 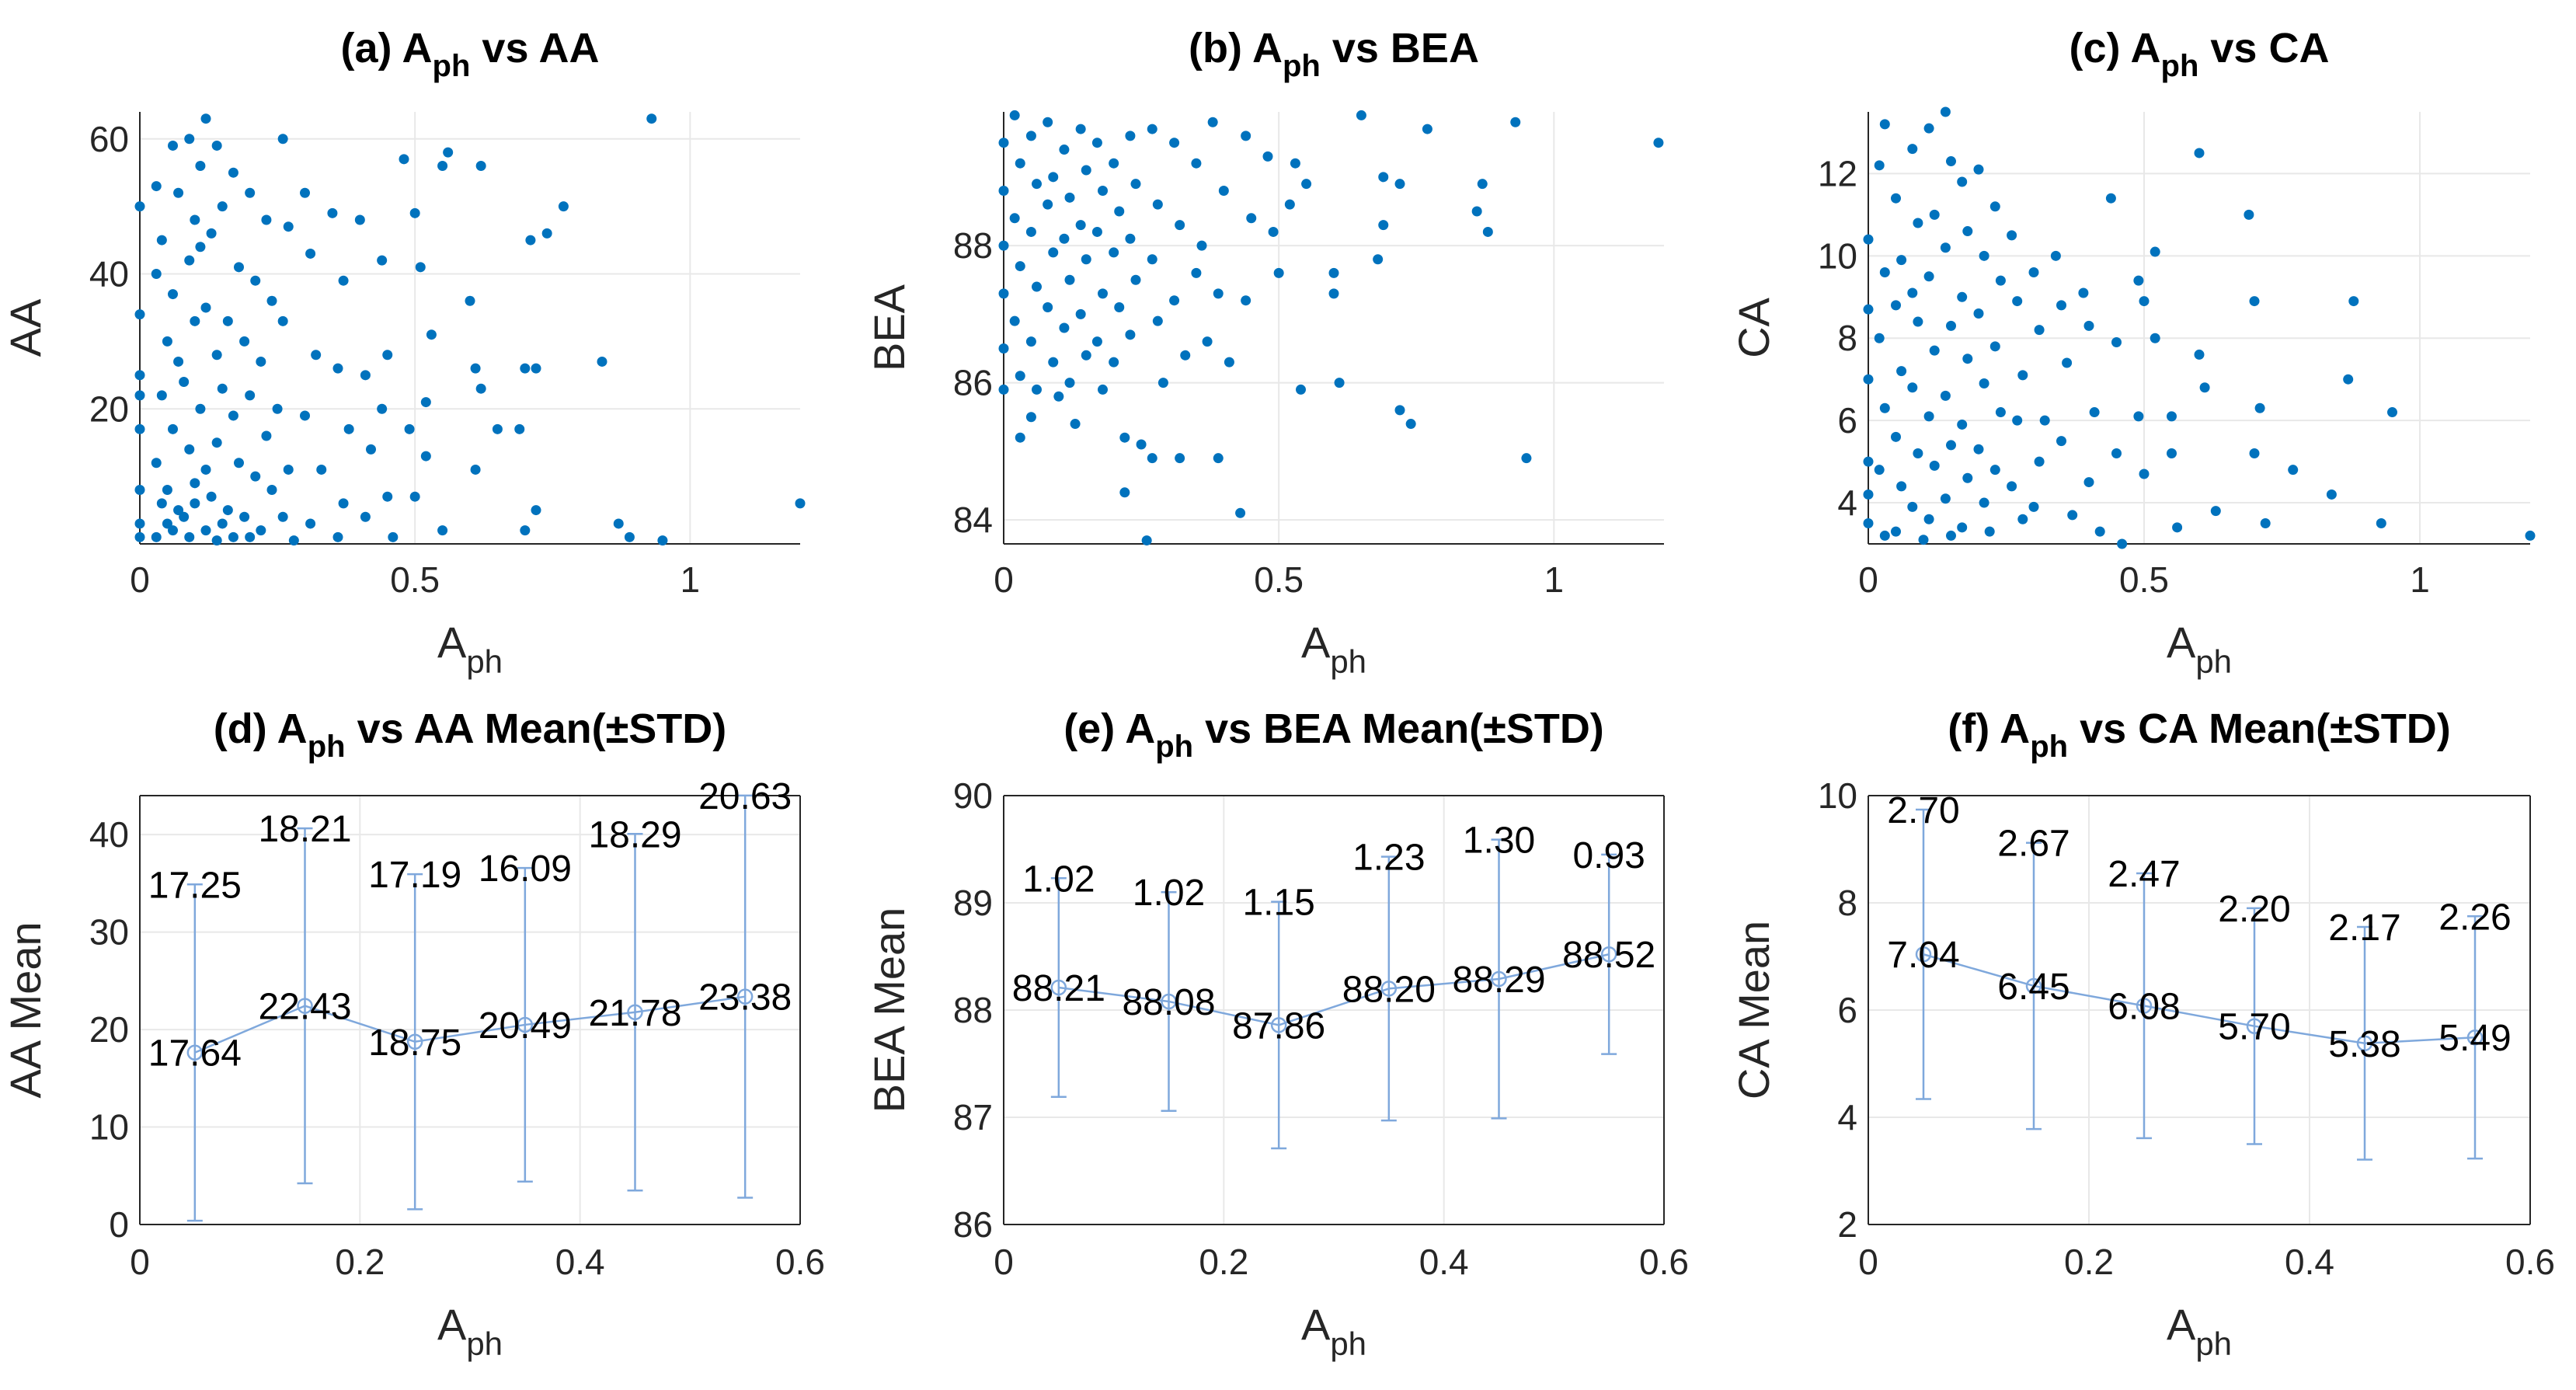 I want to click on mean-data-label: 22.43, so click(x=304, y=1007).